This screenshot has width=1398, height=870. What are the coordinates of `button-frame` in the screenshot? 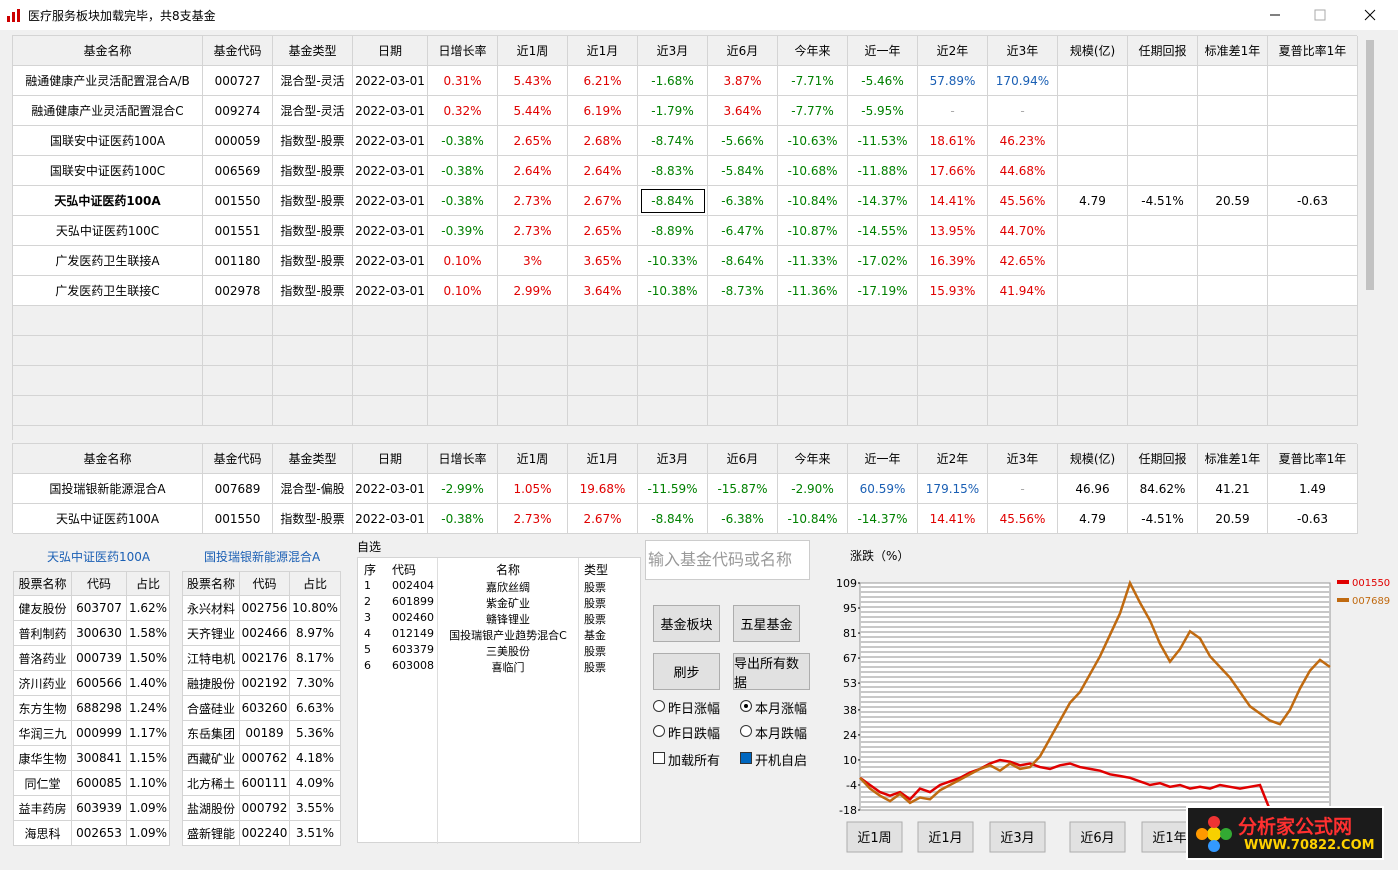 It's located at (1017, 837).